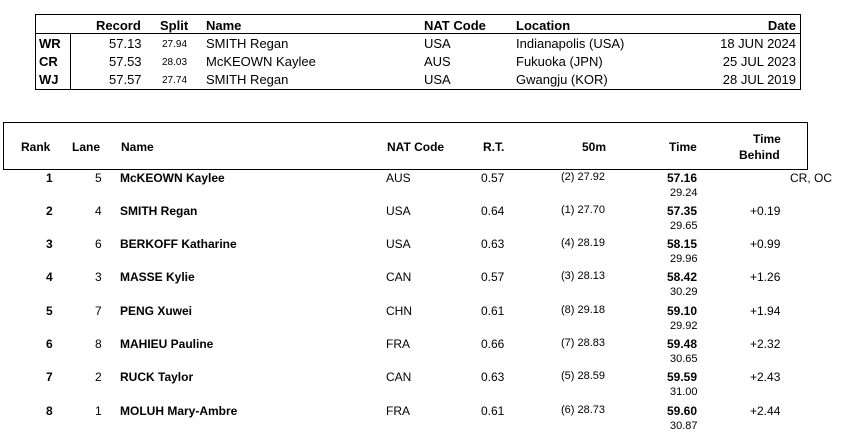 This screenshot has height=442, width=866. What do you see at coordinates (683, 147) in the screenshot?
I see `header-time: Time` at bounding box center [683, 147].